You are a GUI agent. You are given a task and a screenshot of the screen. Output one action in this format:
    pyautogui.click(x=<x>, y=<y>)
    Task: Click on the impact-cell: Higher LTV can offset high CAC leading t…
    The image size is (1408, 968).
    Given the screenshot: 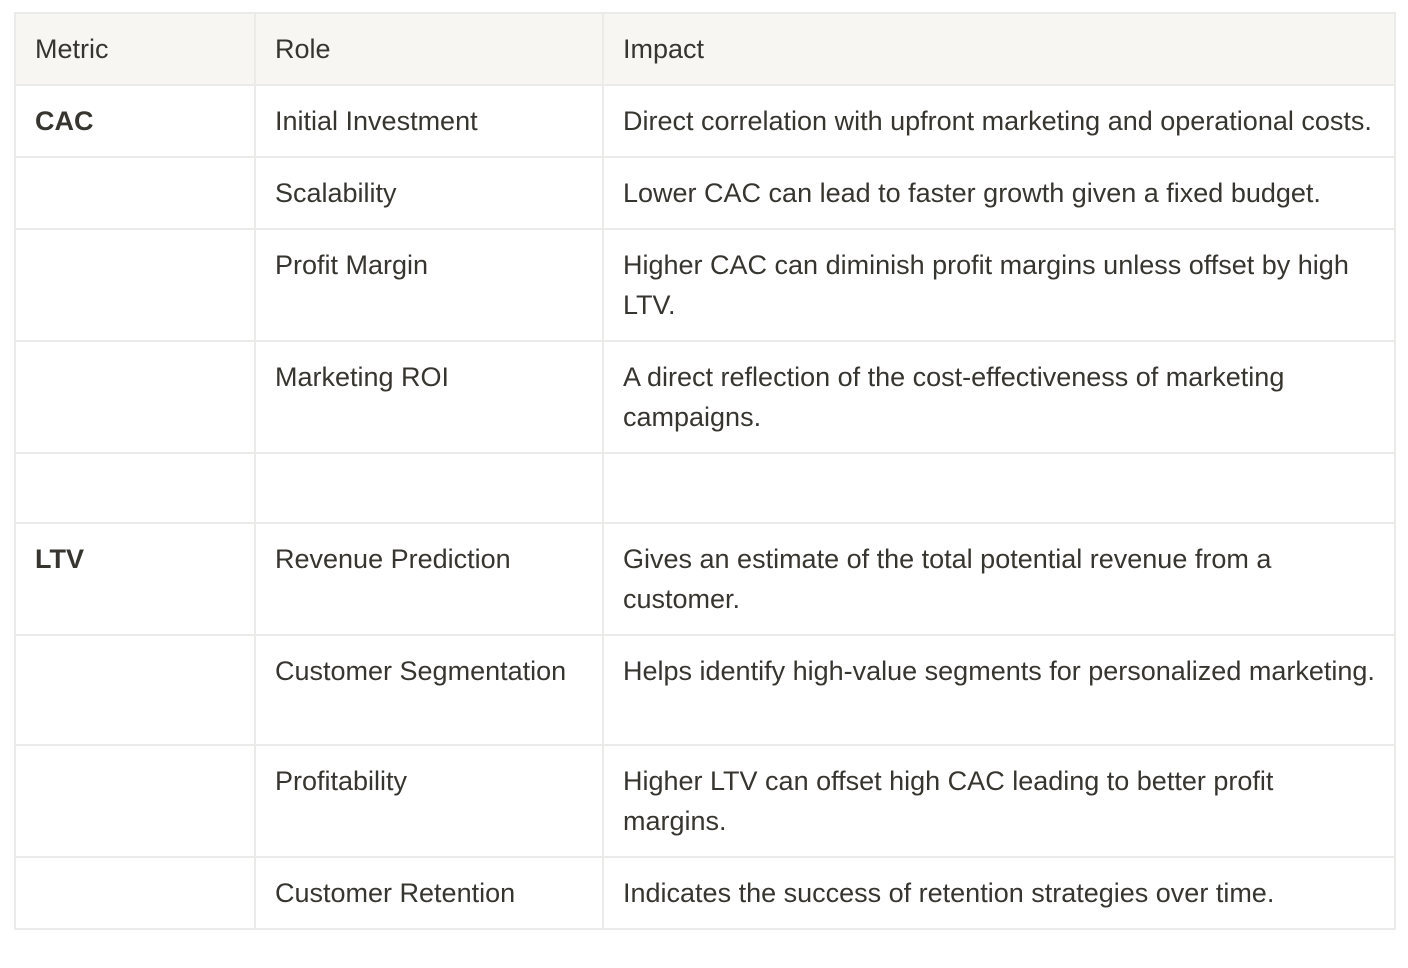 What is the action you would take?
    pyautogui.click(x=999, y=801)
    